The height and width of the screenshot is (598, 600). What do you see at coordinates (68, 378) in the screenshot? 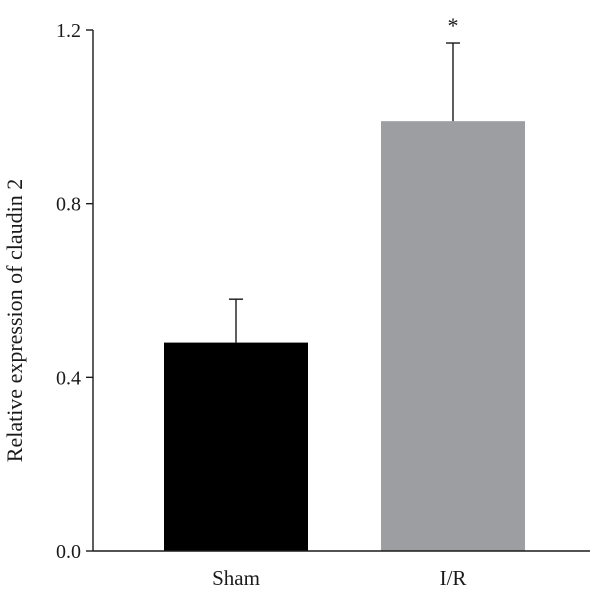
I see `y-tick-label: 0.4` at bounding box center [68, 378].